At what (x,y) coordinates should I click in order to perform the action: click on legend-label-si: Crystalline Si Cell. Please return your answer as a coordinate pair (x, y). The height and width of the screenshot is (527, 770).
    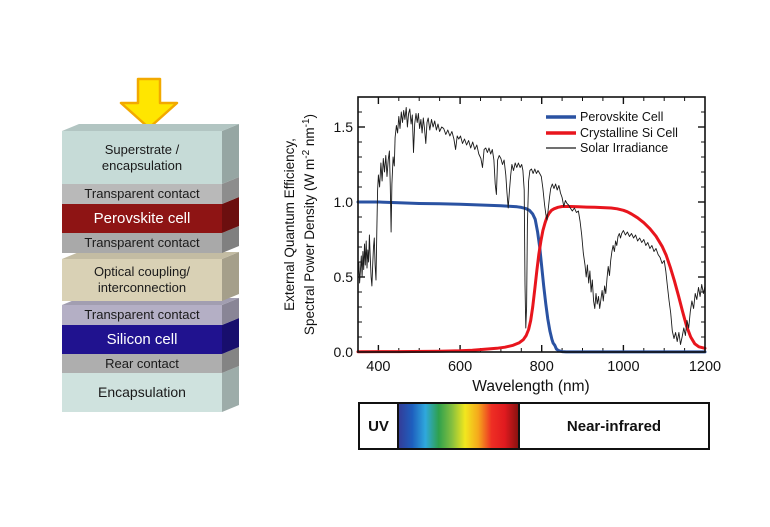
    Looking at the image, I should click on (629, 133).